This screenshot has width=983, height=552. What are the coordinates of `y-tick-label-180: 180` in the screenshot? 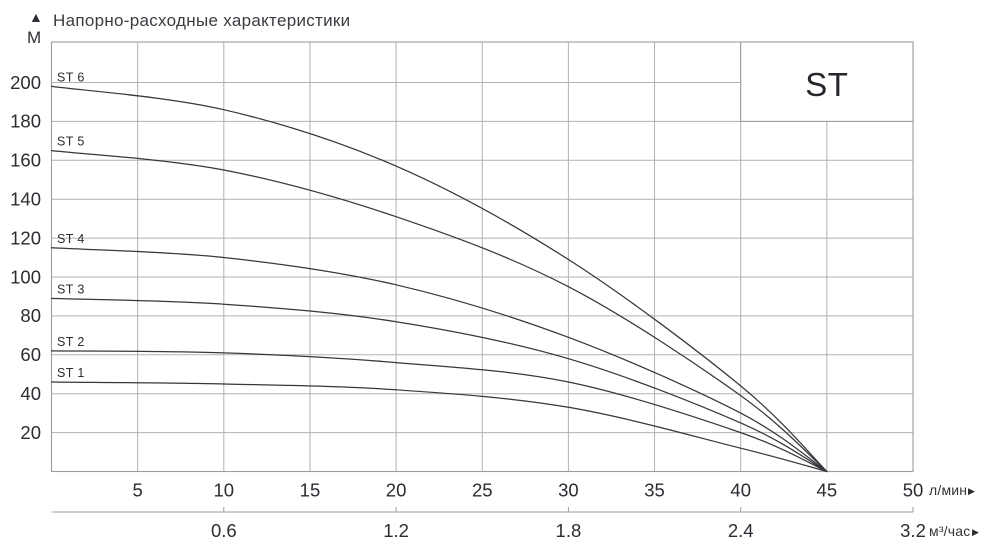 It's located at (25, 121).